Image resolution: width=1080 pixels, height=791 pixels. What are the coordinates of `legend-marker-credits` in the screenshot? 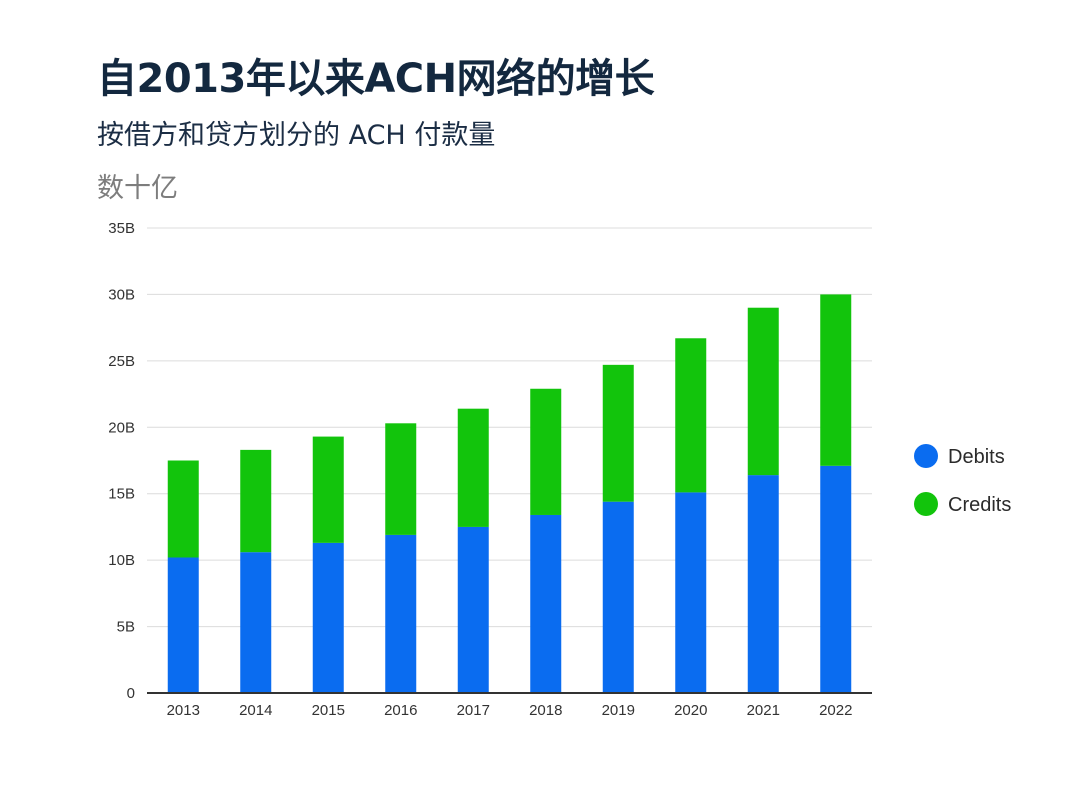 It's located at (926, 504).